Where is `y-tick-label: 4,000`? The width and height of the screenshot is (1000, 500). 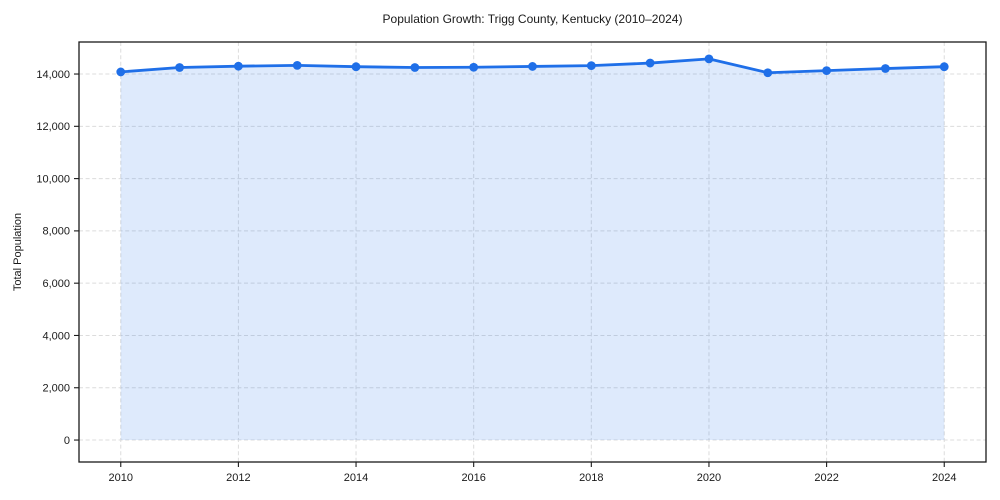
y-tick-label: 4,000 is located at coordinates (56, 336).